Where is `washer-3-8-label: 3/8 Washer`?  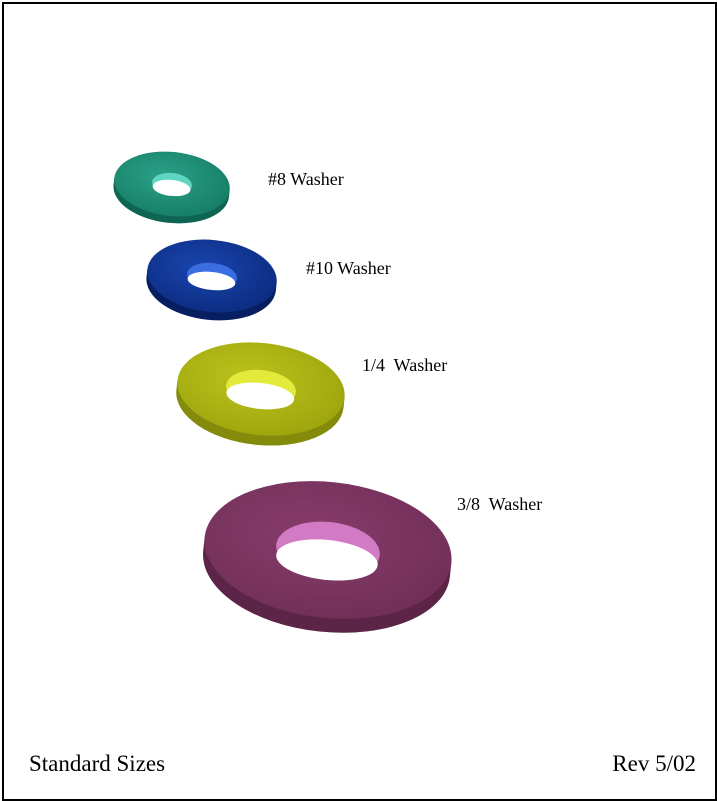 washer-3-8-label: 3/8 Washer is located at coordinates (499, 504).